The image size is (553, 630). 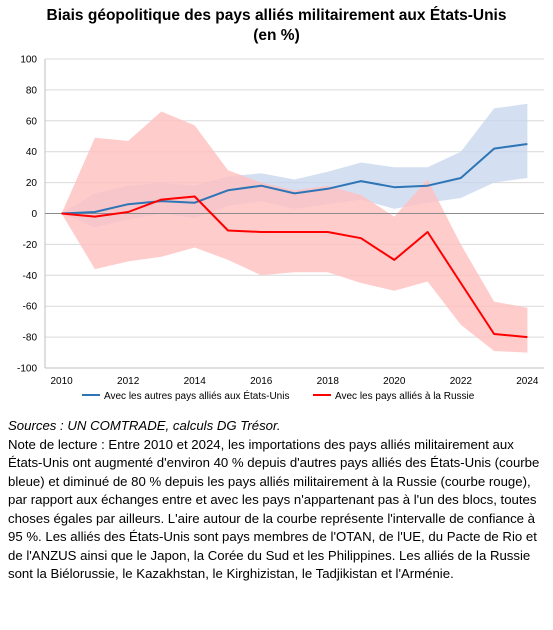 What do you see at coordinates (394, 381) in the screenshot?
I see `x-tick-label: 2020` at bounding box center [394, 381].